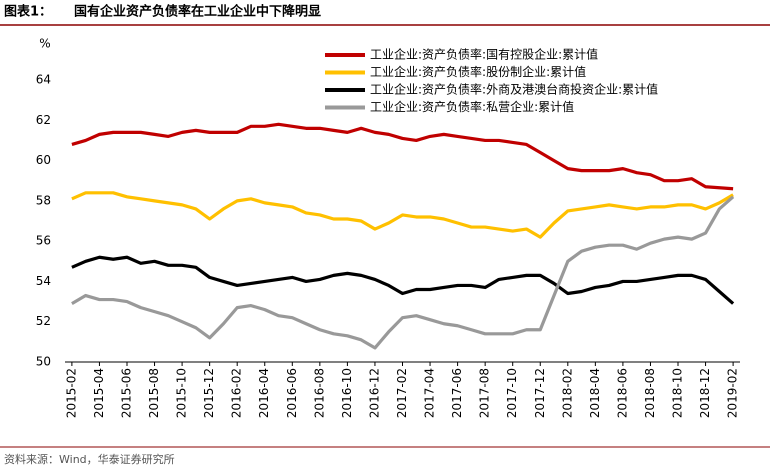 This screenshot has height=470, width=770. Describe the element at coordinates (197, 12) in the screenshot. I see `chart-title: 国有企业资产负债率在工业企业中下降明显` at that location.